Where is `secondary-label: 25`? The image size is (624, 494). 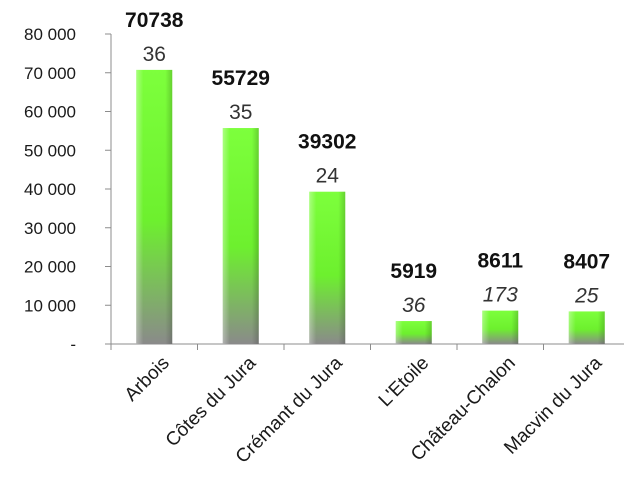
secondary-label: 25 is located at coordinates (586, 295).